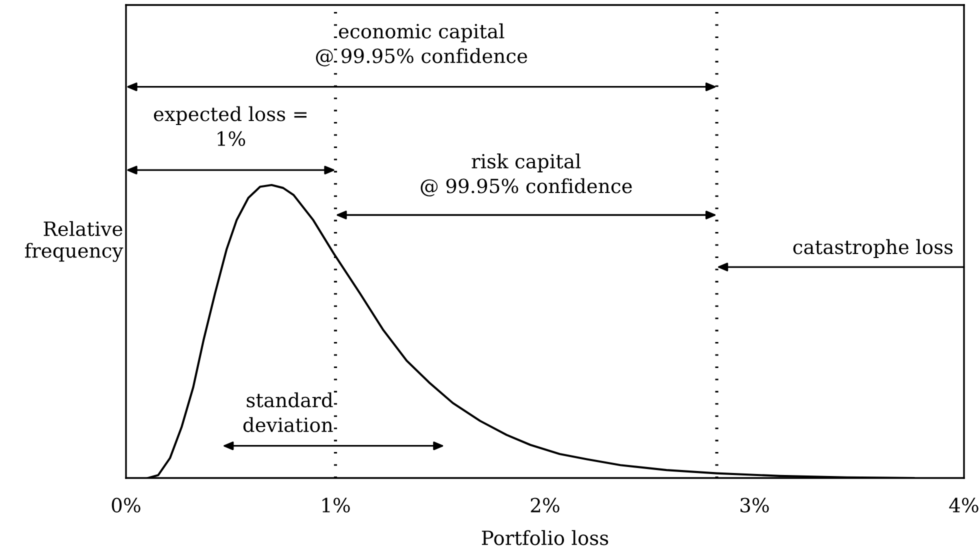 The height and width of the screenshot is (560, 980). I want to click on annotation: catastrophe loss, so click(873, 248).